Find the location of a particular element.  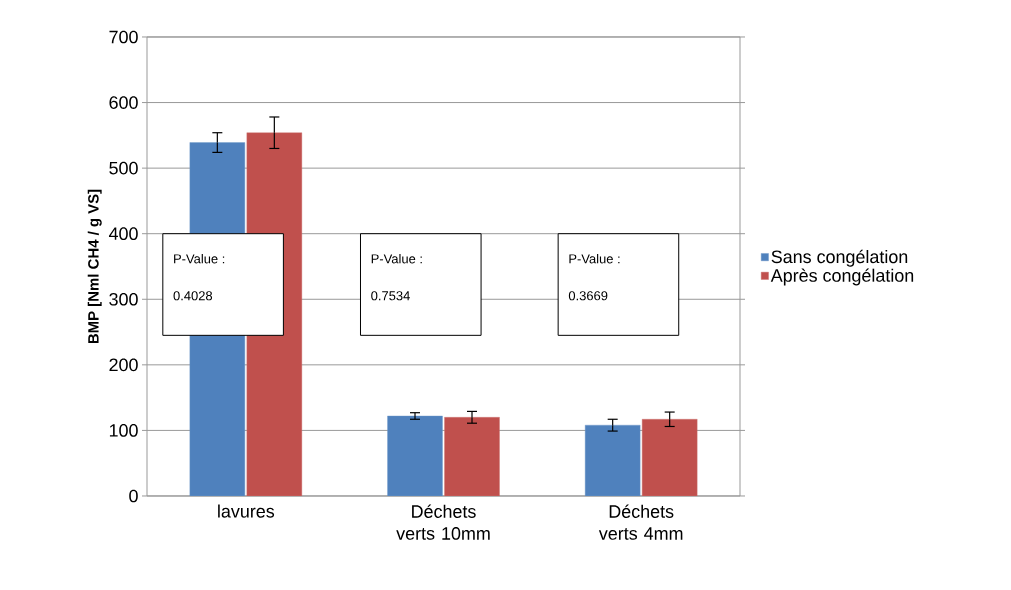

y-tick-label: 500 is located at coordinates (123, 168).